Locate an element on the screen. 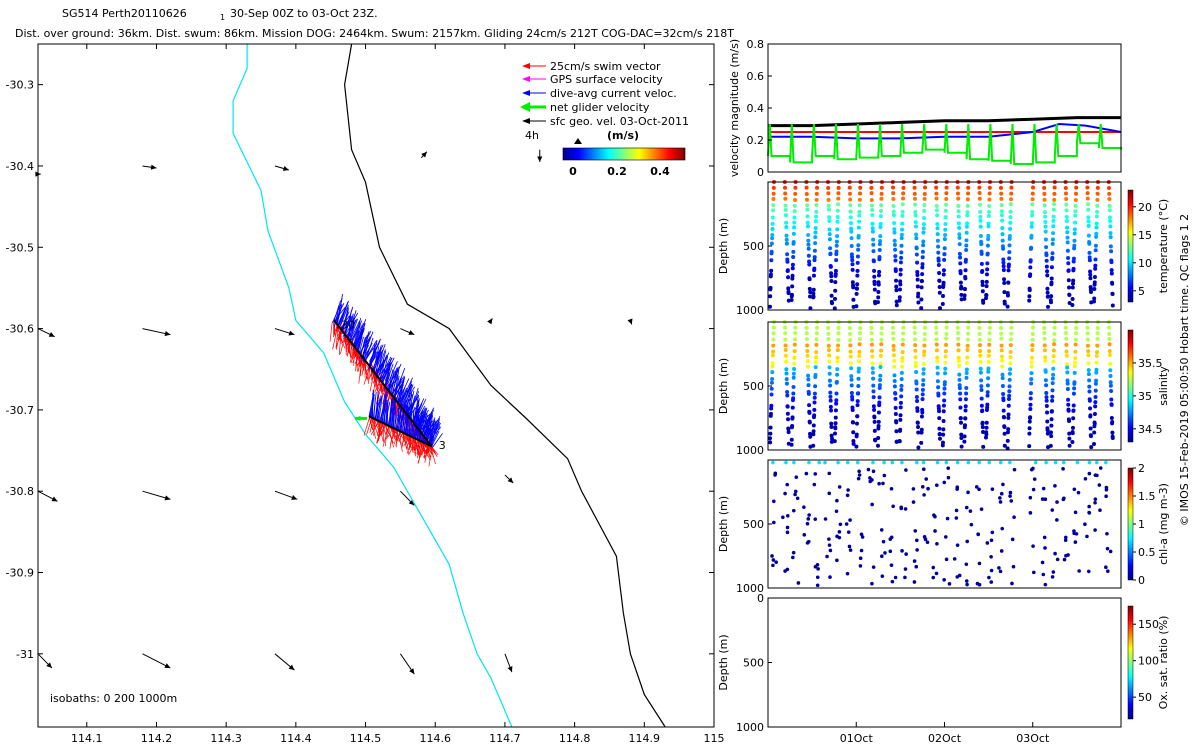 The width and height of the screenshot is (1200, 750). net-velocity-arrow-head is located at coordinates (358, 418).